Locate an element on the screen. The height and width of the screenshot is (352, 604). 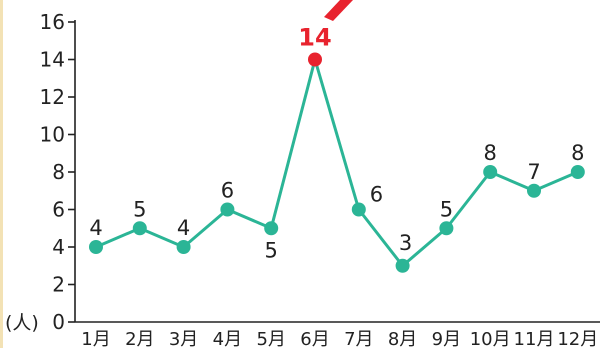
x-tick-label: 5月 is located at coordinates (270, 338).